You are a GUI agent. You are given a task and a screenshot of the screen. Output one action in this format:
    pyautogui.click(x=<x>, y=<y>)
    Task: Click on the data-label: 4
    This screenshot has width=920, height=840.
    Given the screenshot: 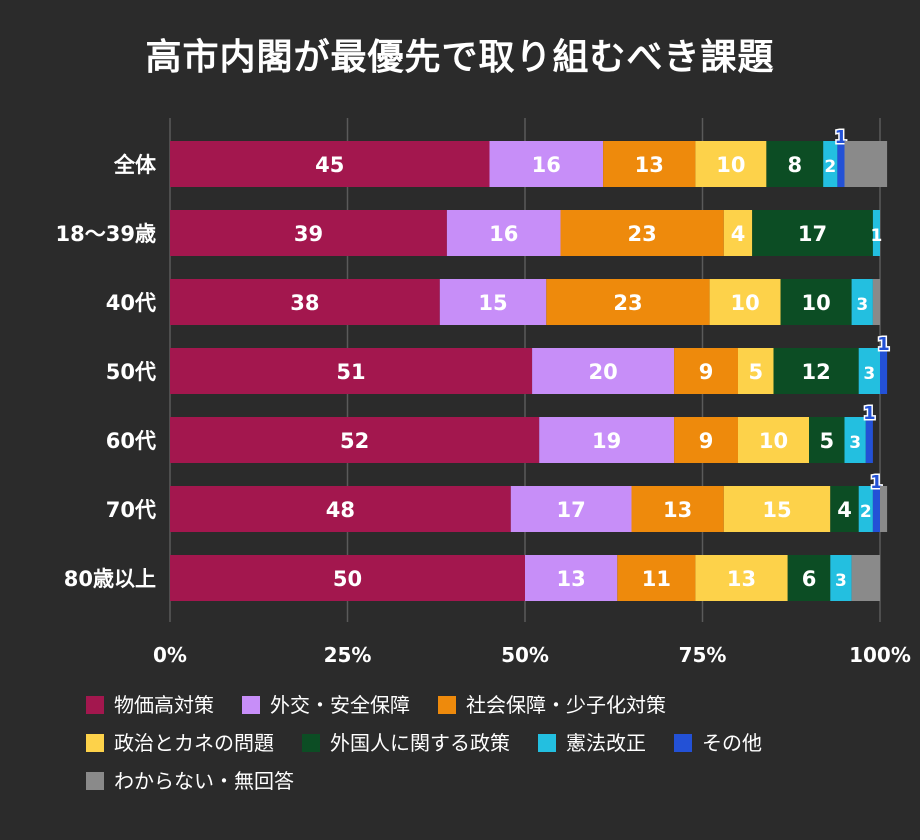 What is the action you would take?
    pyautogui.click(x=738, y=234)
    